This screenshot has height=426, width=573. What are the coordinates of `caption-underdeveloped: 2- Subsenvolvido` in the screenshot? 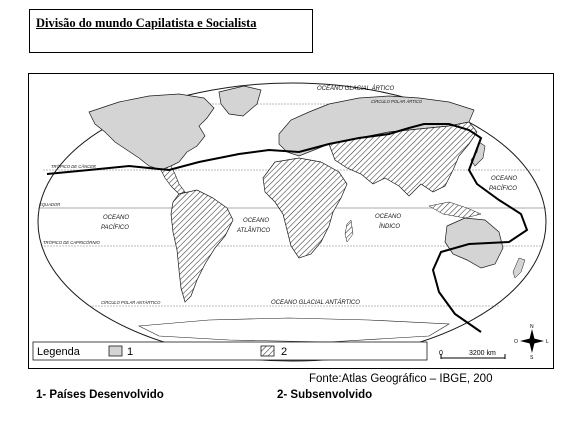 It's located at (325, 395).